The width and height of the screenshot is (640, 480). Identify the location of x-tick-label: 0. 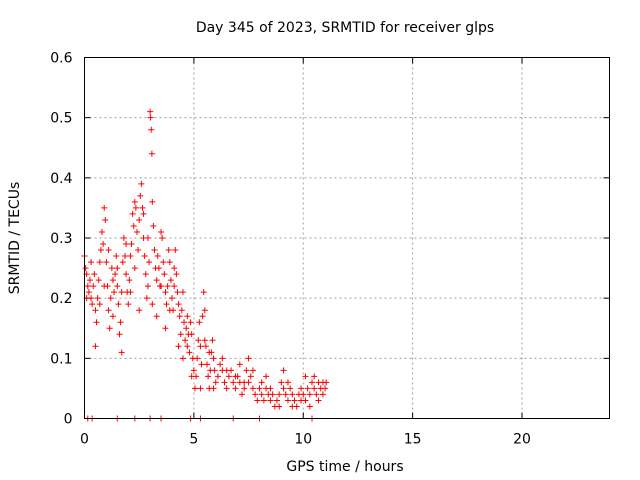
(84, 440).